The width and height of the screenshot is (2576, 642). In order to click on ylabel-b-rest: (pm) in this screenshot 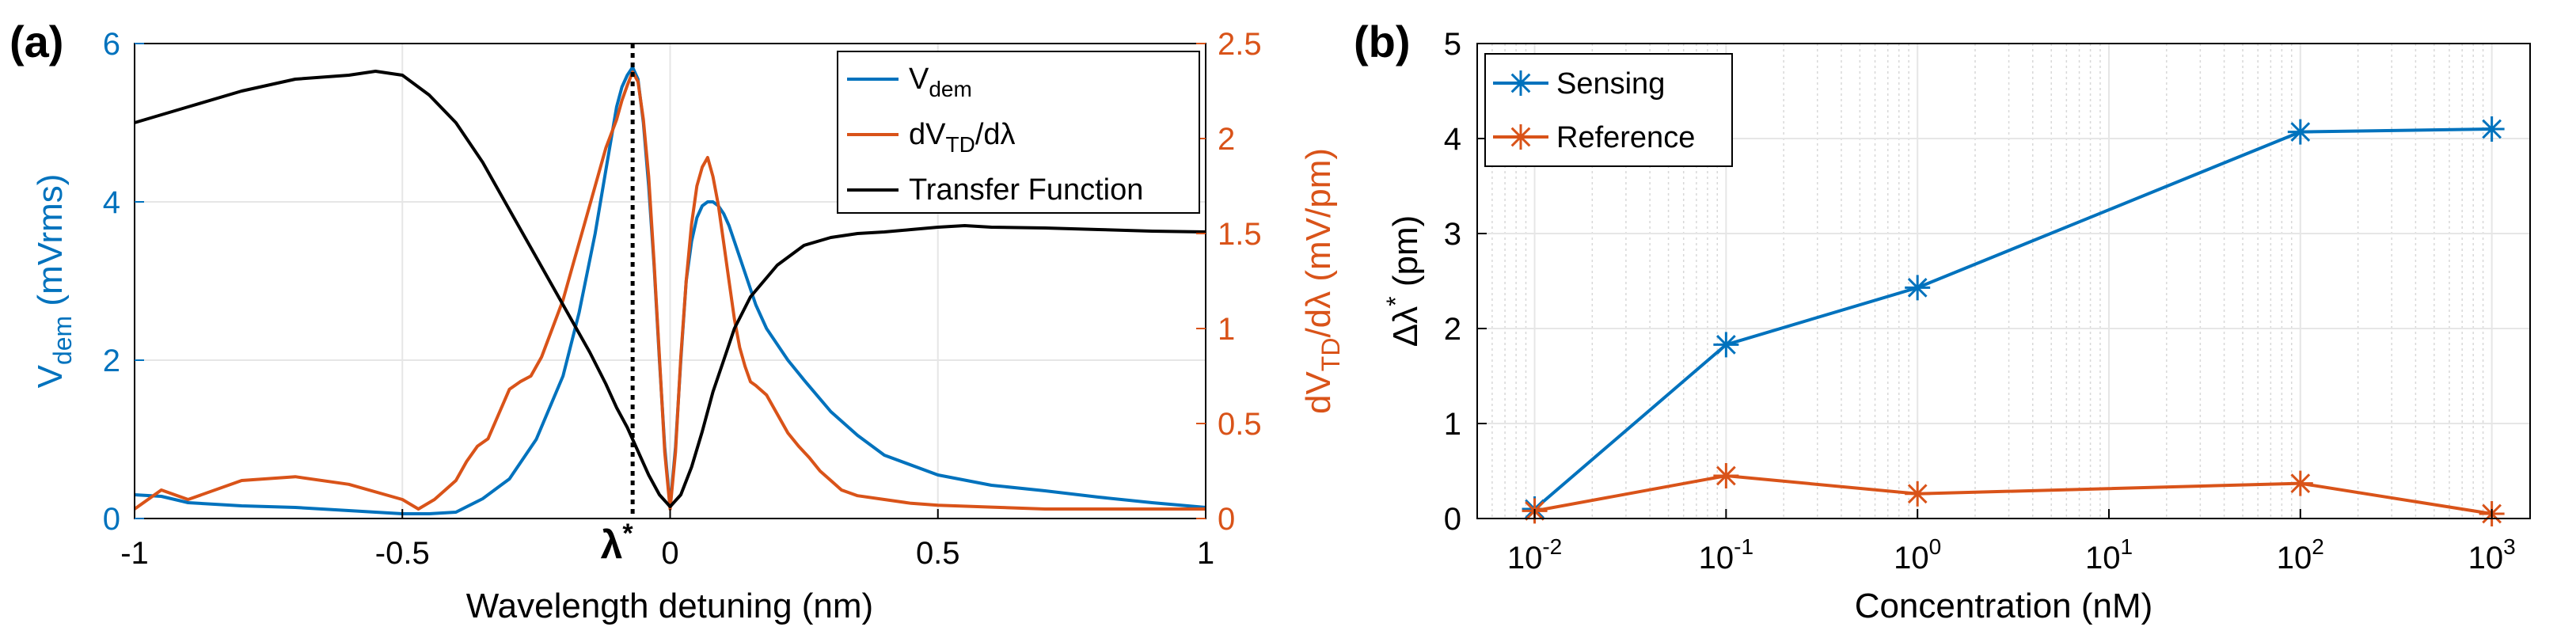, I will do `click(1405, 256)`.